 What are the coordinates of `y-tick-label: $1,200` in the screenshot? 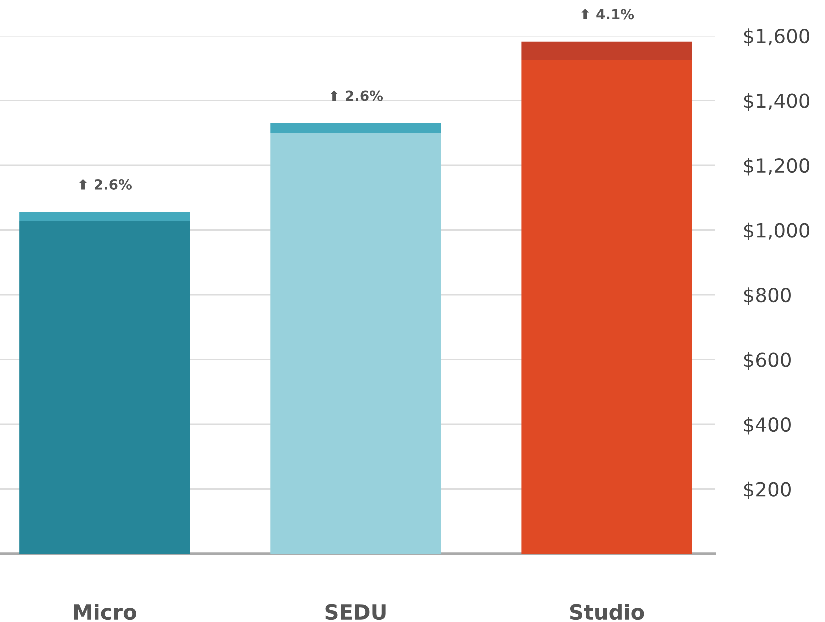 It's located at (777, 167).